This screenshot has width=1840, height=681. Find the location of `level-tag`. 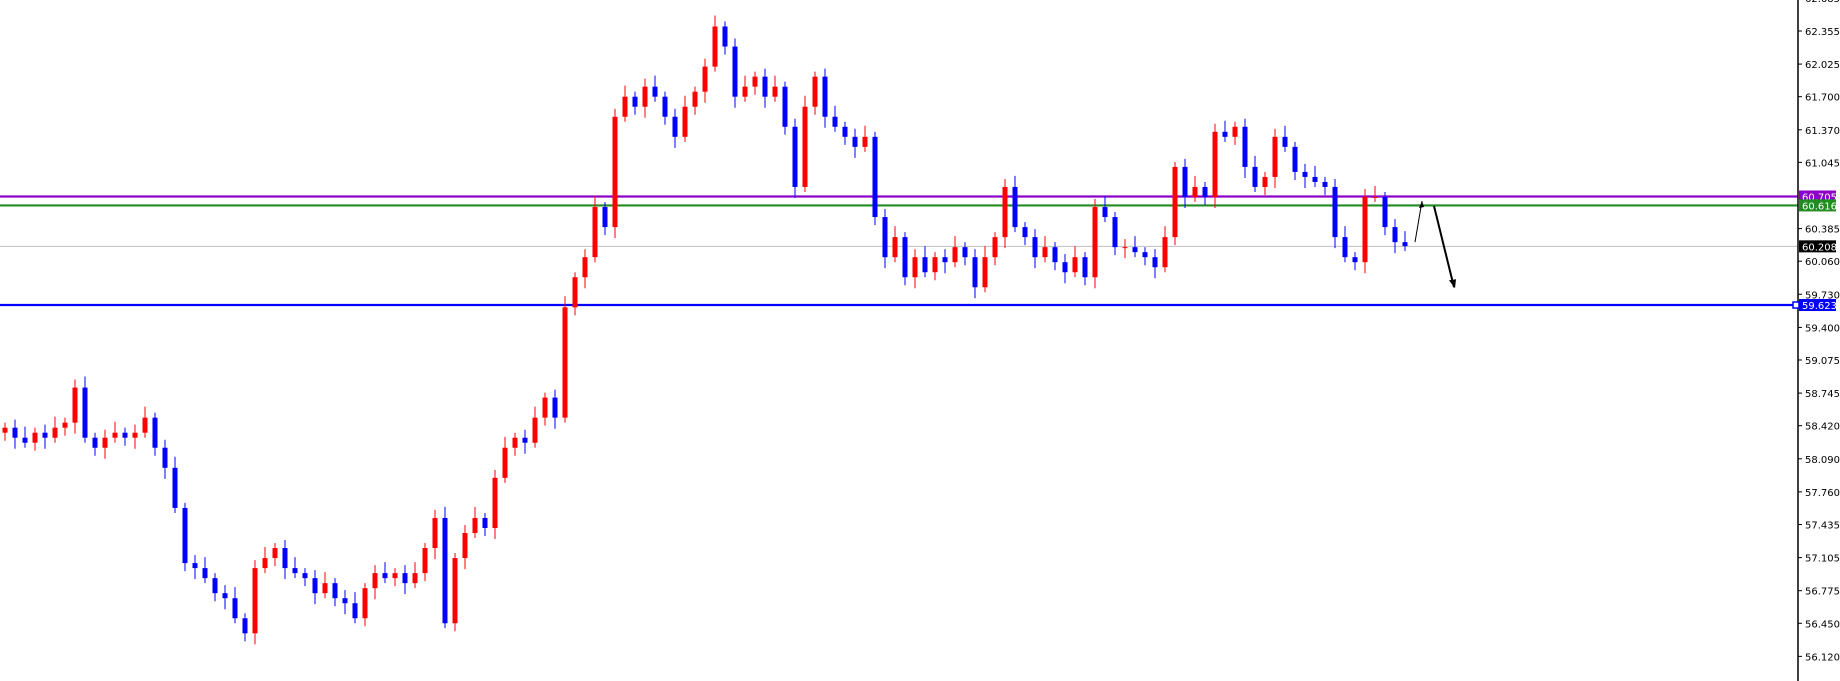

level-tag is located at coordinates (1817, 246).